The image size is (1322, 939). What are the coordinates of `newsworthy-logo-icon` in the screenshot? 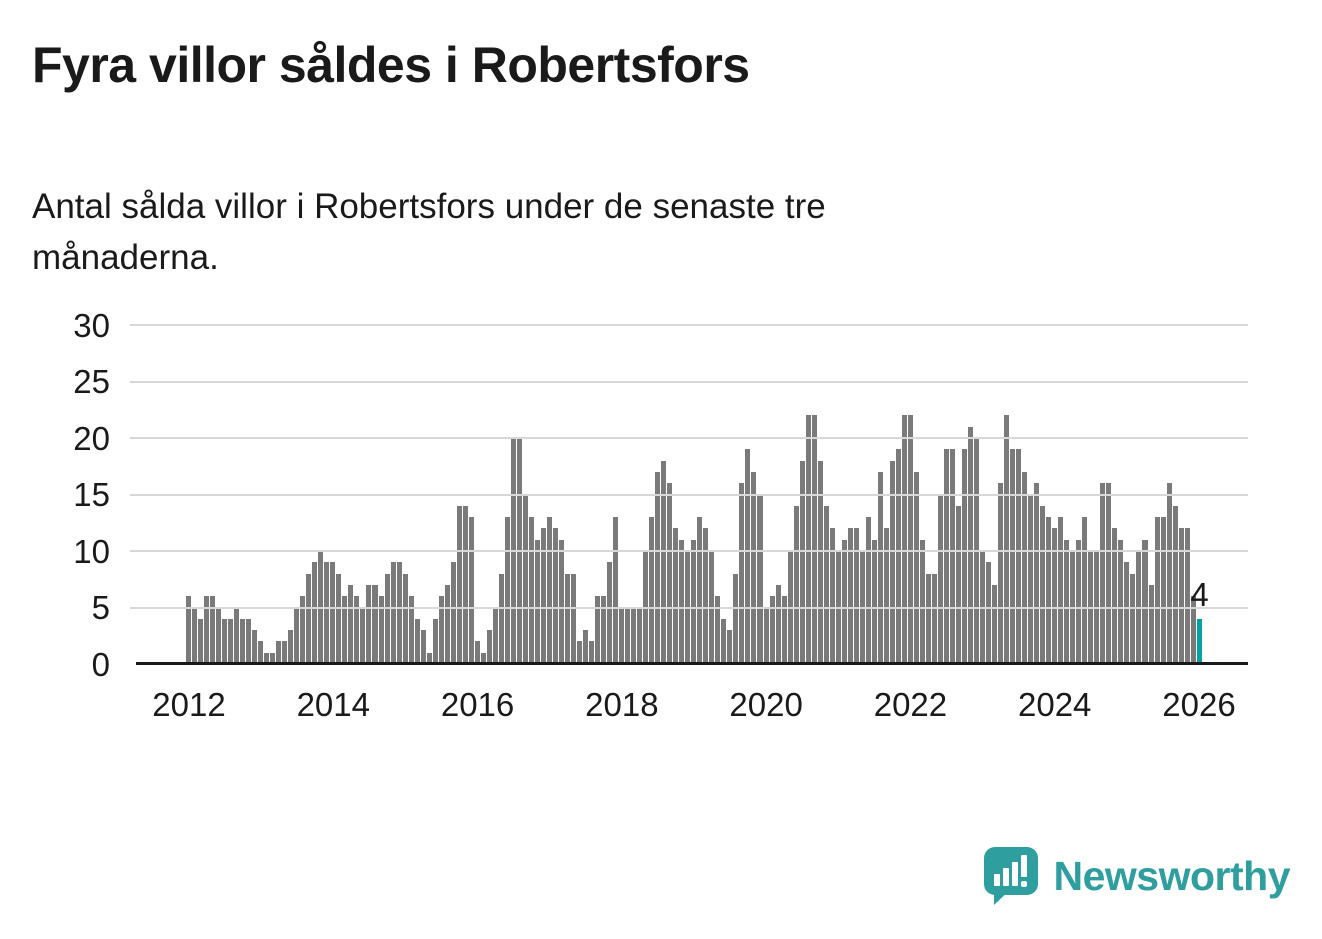 It's located at (1010, 876).